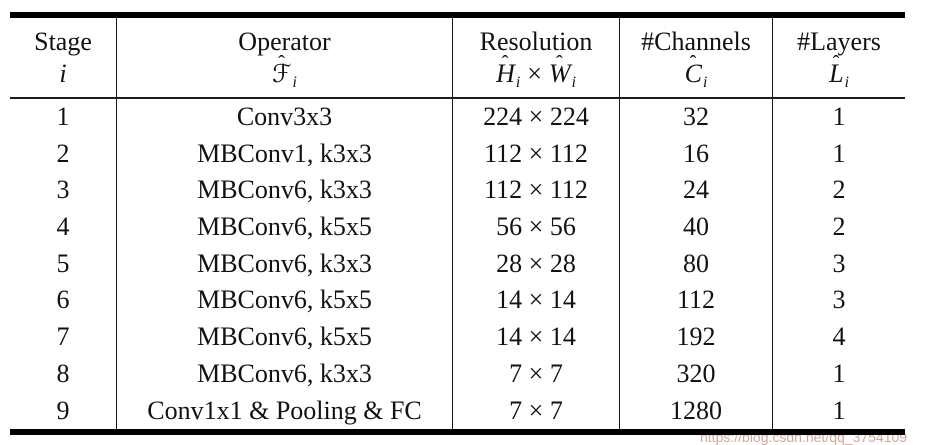 The image size is (927, 445). I want to click on cell-channels: 24, so click(696, 191).